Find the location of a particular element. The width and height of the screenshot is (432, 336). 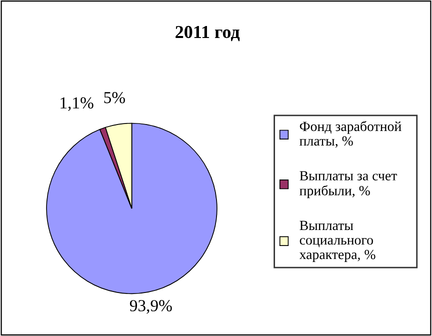

data-label: 93,9% is located at coordinates (151, 307).